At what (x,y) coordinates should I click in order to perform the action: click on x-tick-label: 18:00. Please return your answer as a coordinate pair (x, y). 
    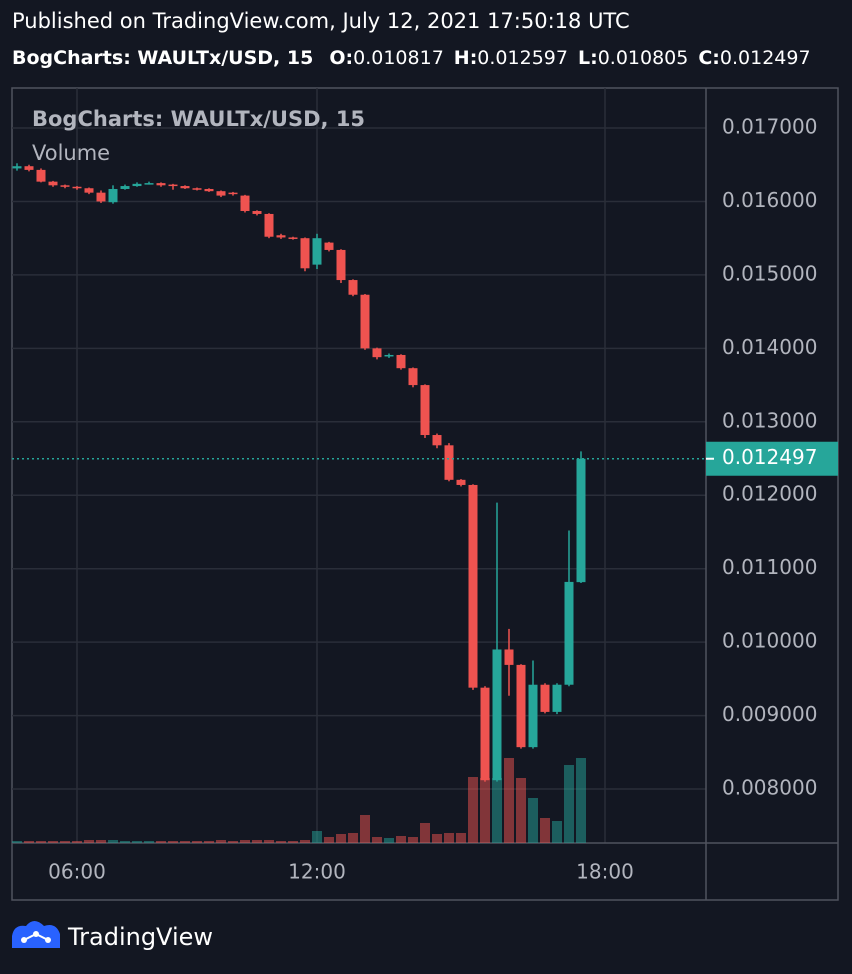
    Looking at the image, I should click on (605, 872).